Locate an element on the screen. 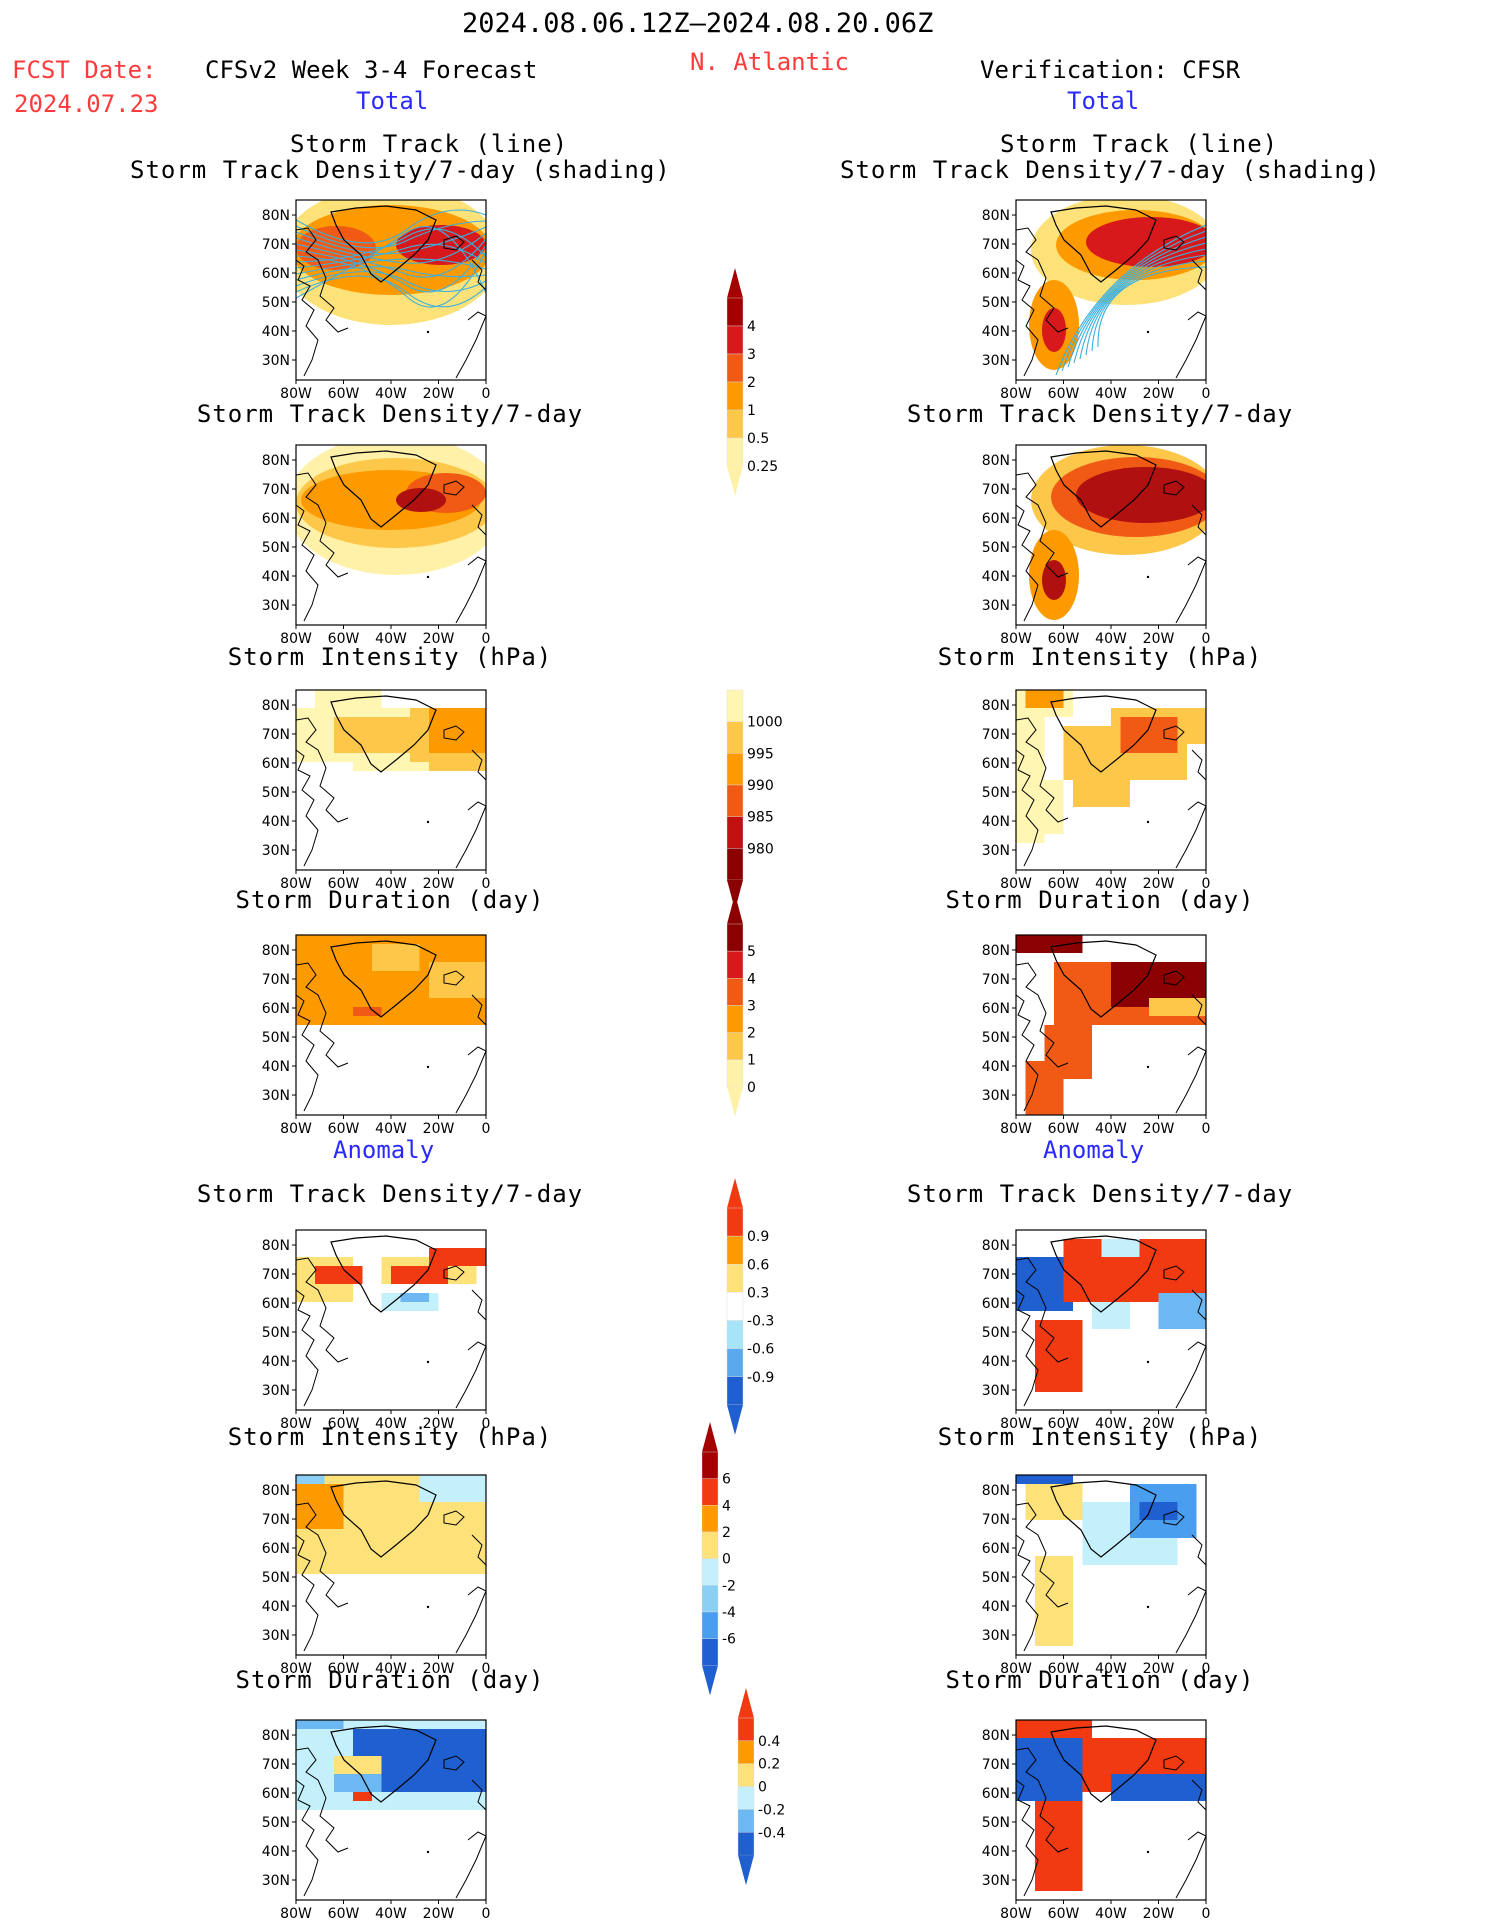 Image resolution: width=1487 pixels, height=1925 pixels. region-title: N. Atlantic is located at coordinates (769, 62).